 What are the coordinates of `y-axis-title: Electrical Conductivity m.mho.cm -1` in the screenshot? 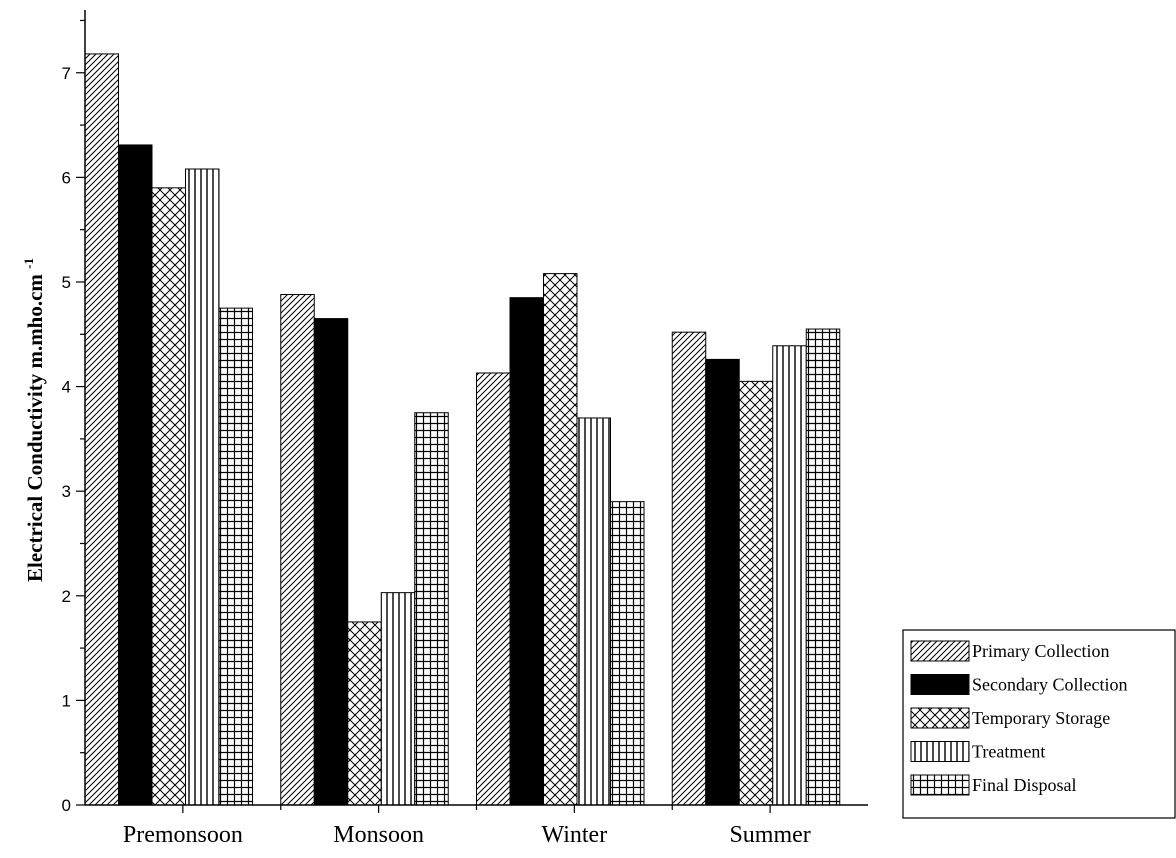 It's located at (34, 420).